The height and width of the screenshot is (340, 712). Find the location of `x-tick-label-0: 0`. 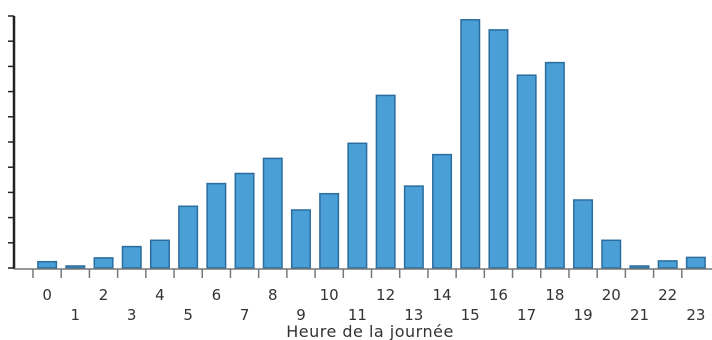

x-tick-label-0: 0 is located at coordinates (47, 295).